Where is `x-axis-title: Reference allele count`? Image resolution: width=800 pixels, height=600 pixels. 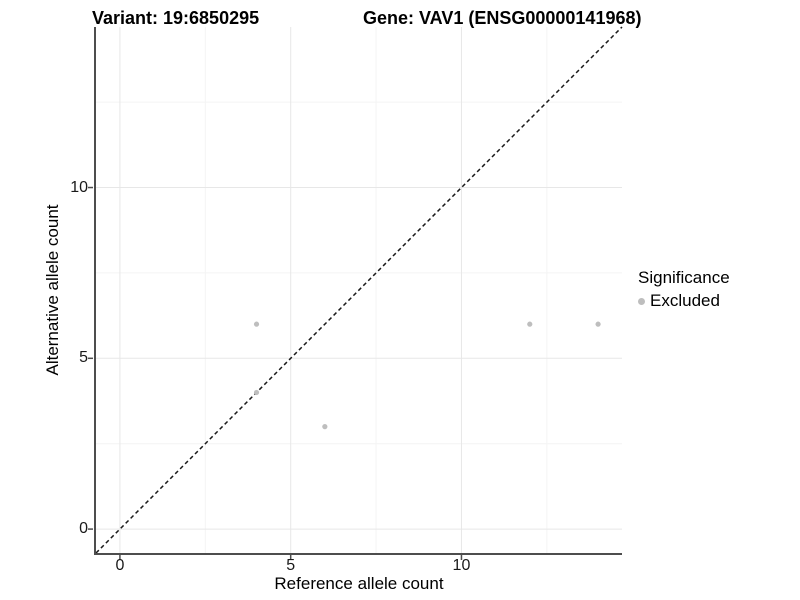 x-axis-title: Reference allele count is located at coordinates (359, 583).